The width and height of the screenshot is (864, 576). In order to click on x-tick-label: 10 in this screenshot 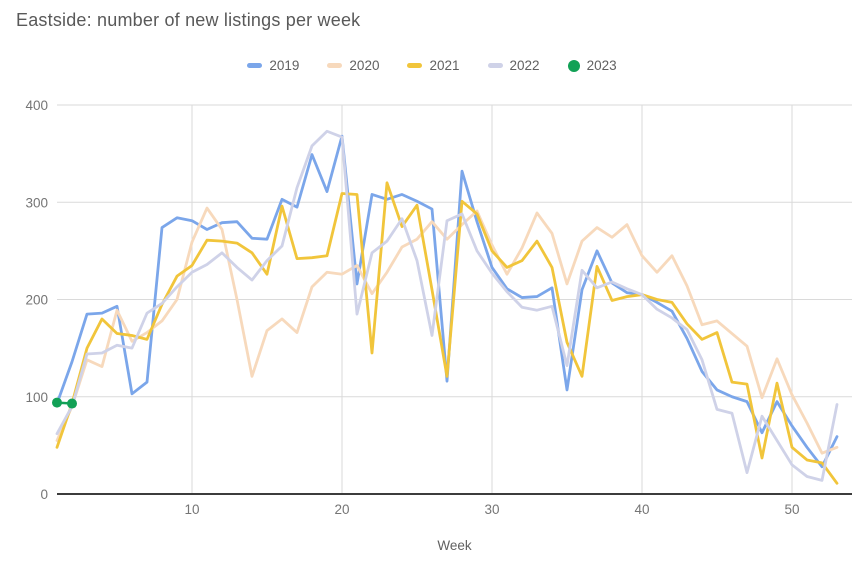, I will do `click(191, 509)`.